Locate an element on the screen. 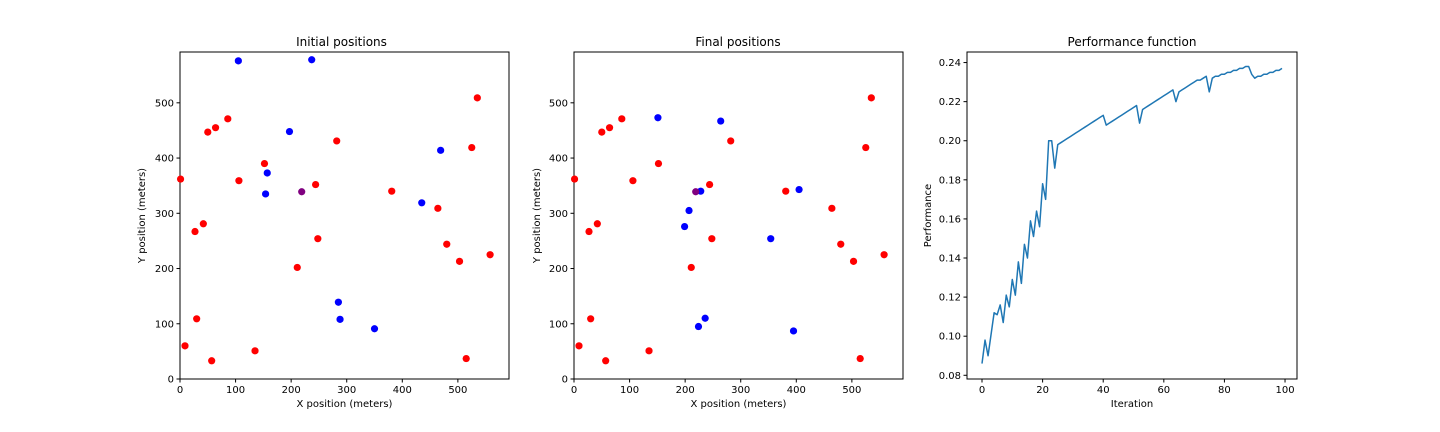 The image size is (1440, 432). y-tick-label: 0.08 is located at coordinates (950, 376).